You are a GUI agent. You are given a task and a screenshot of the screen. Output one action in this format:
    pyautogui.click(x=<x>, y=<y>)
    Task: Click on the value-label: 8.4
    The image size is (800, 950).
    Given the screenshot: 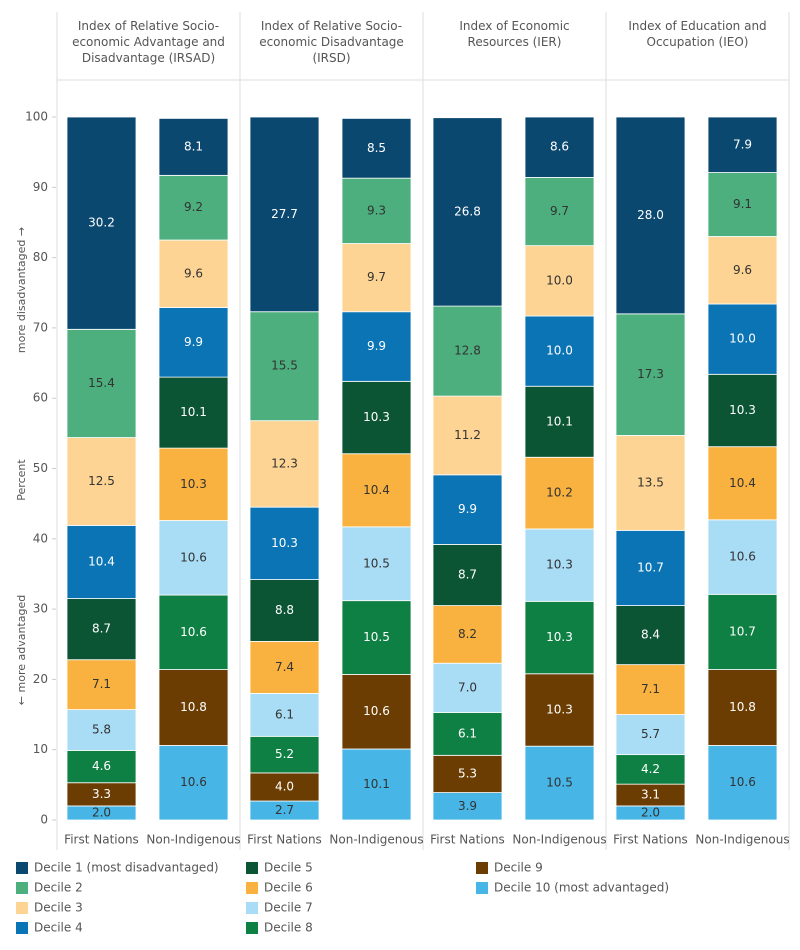 What is the action you would take?
    pyautogui.click(x=650, y=635)
    